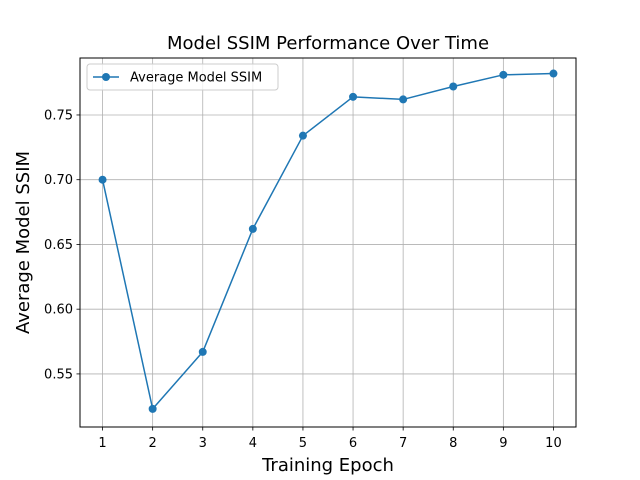 The image size is (640, 480). I want to click on legend-marker-swatch, so click(106, 77).